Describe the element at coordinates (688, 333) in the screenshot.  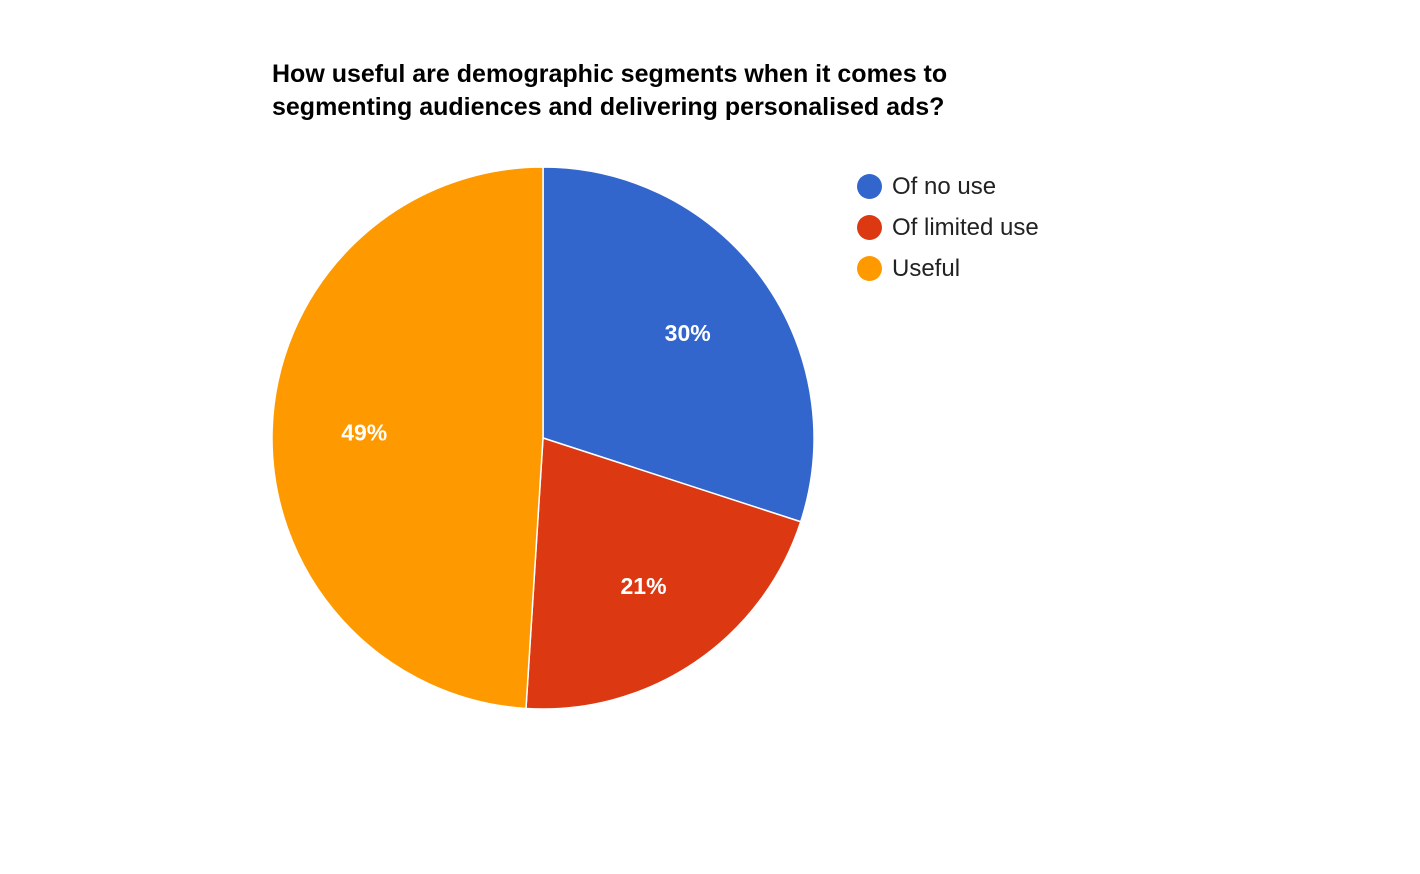
I see `pie-slice-label-of-no-use: 30%` at that location.